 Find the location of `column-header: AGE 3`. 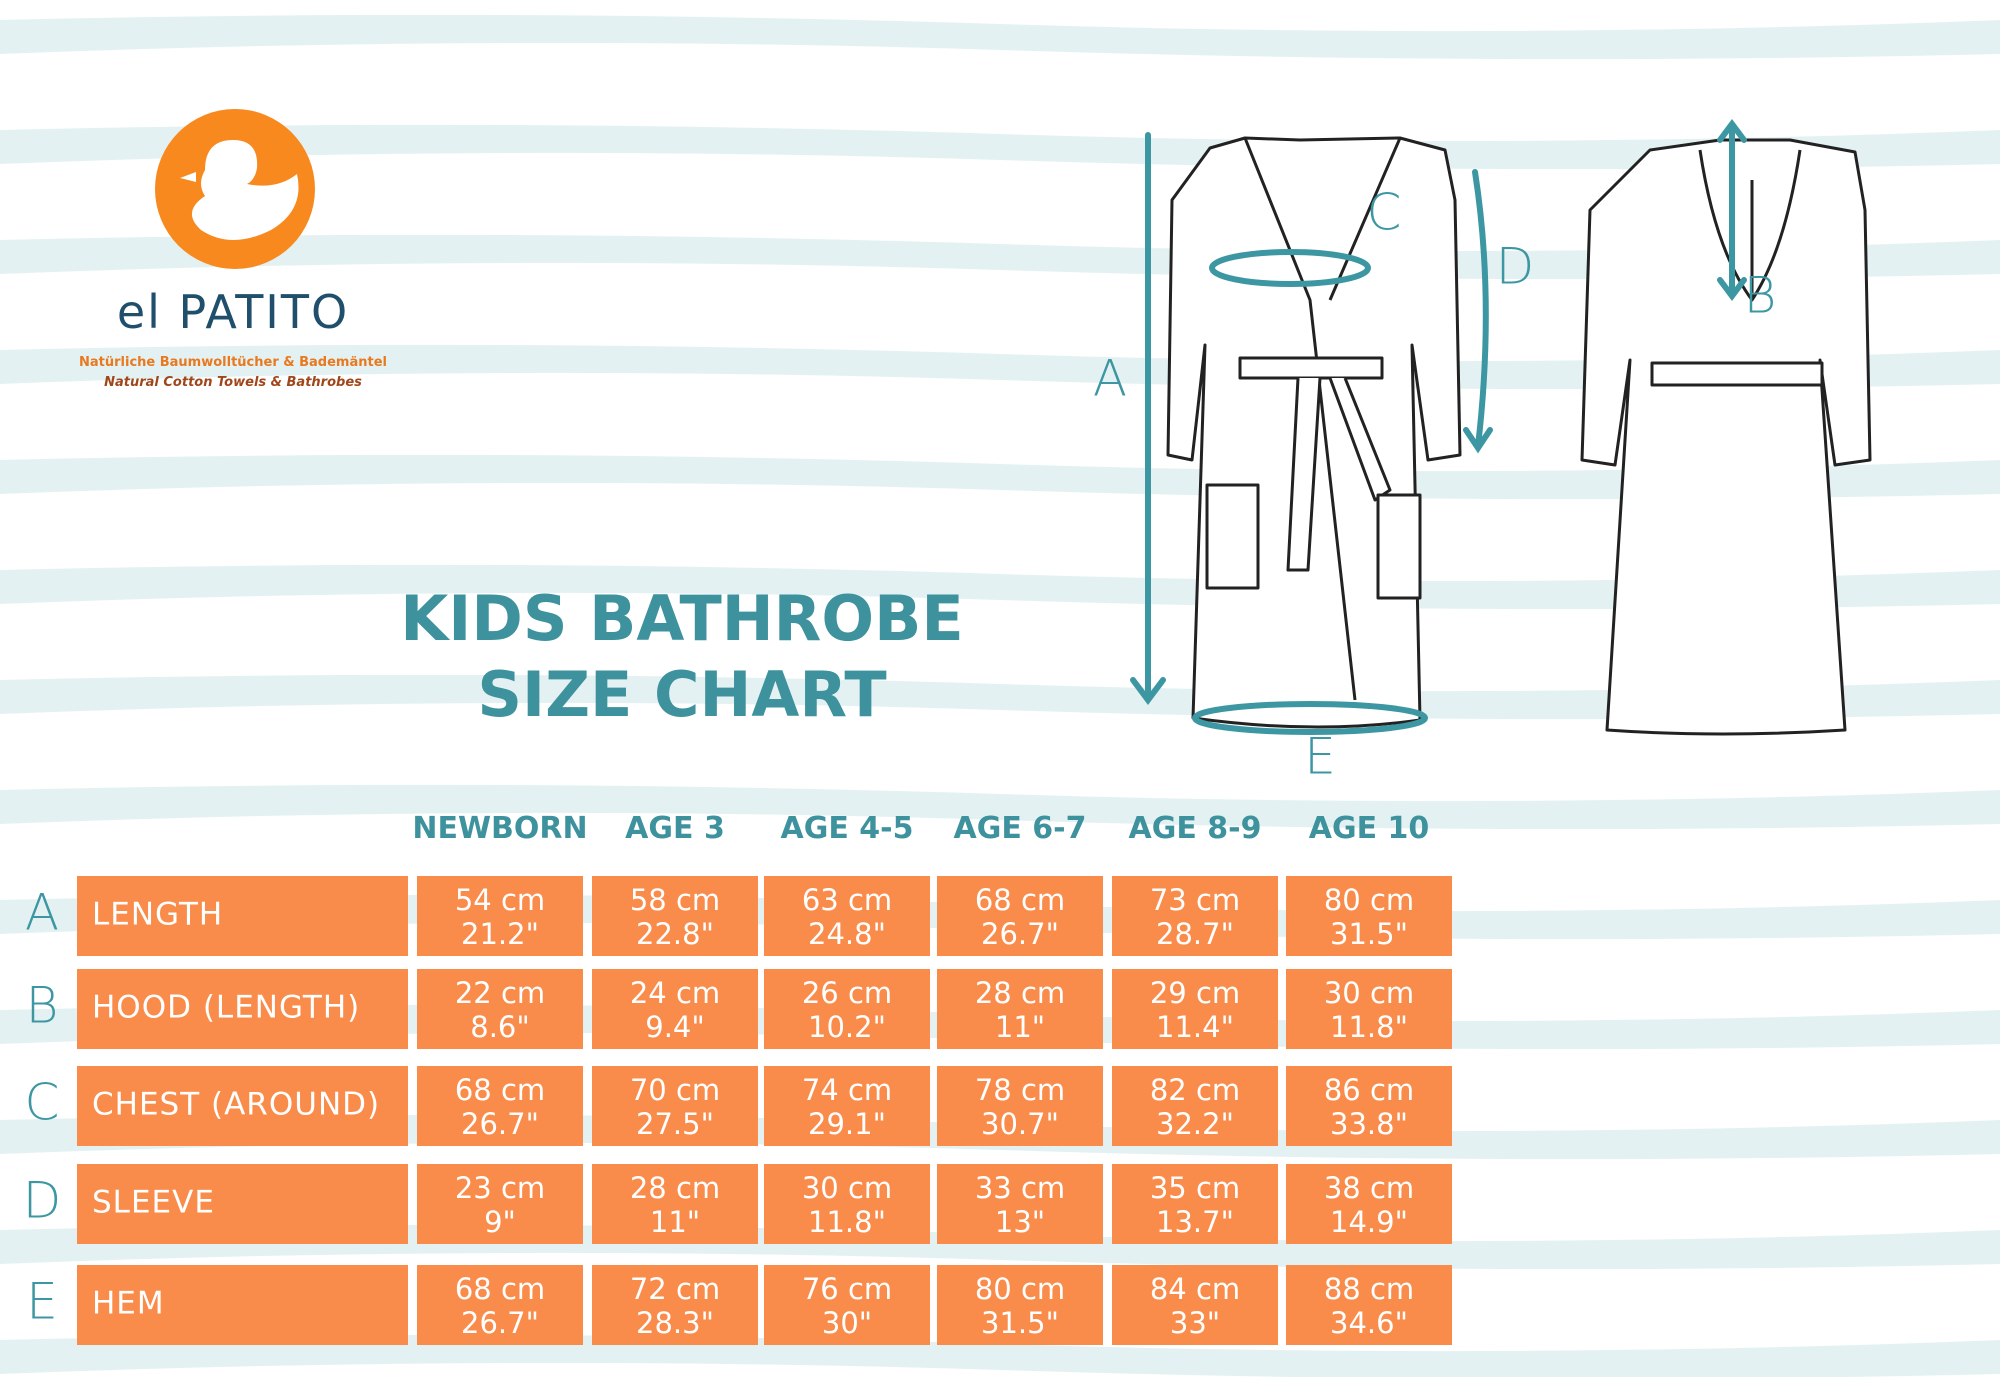

column-header: AGE 3 is located at coordinates (675, 828).